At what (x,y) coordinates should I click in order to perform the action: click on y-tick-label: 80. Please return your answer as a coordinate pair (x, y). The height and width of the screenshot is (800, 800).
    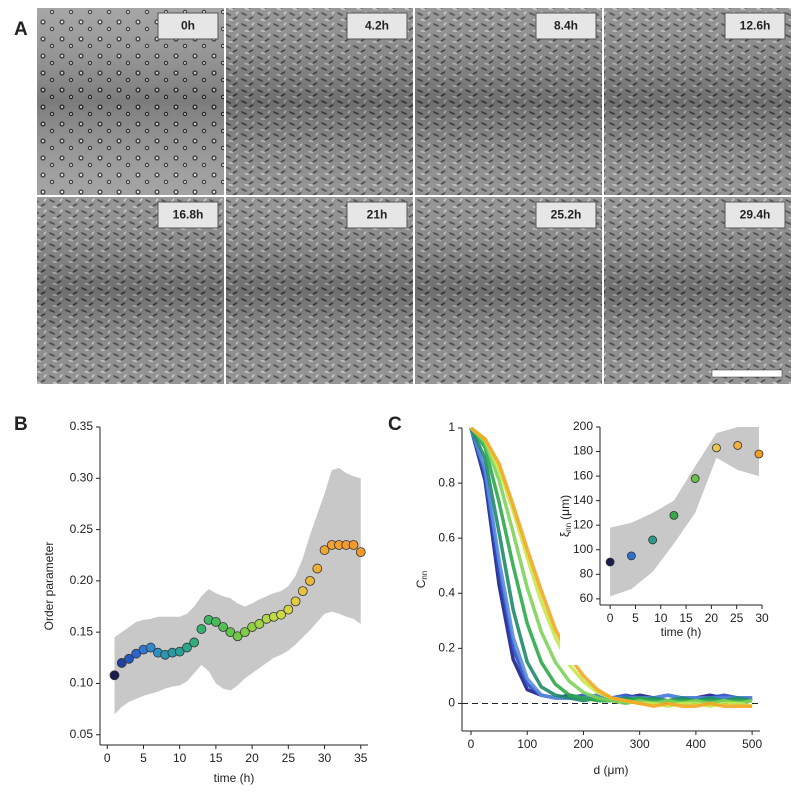
    Looking at the image, I should click on (587, 573).